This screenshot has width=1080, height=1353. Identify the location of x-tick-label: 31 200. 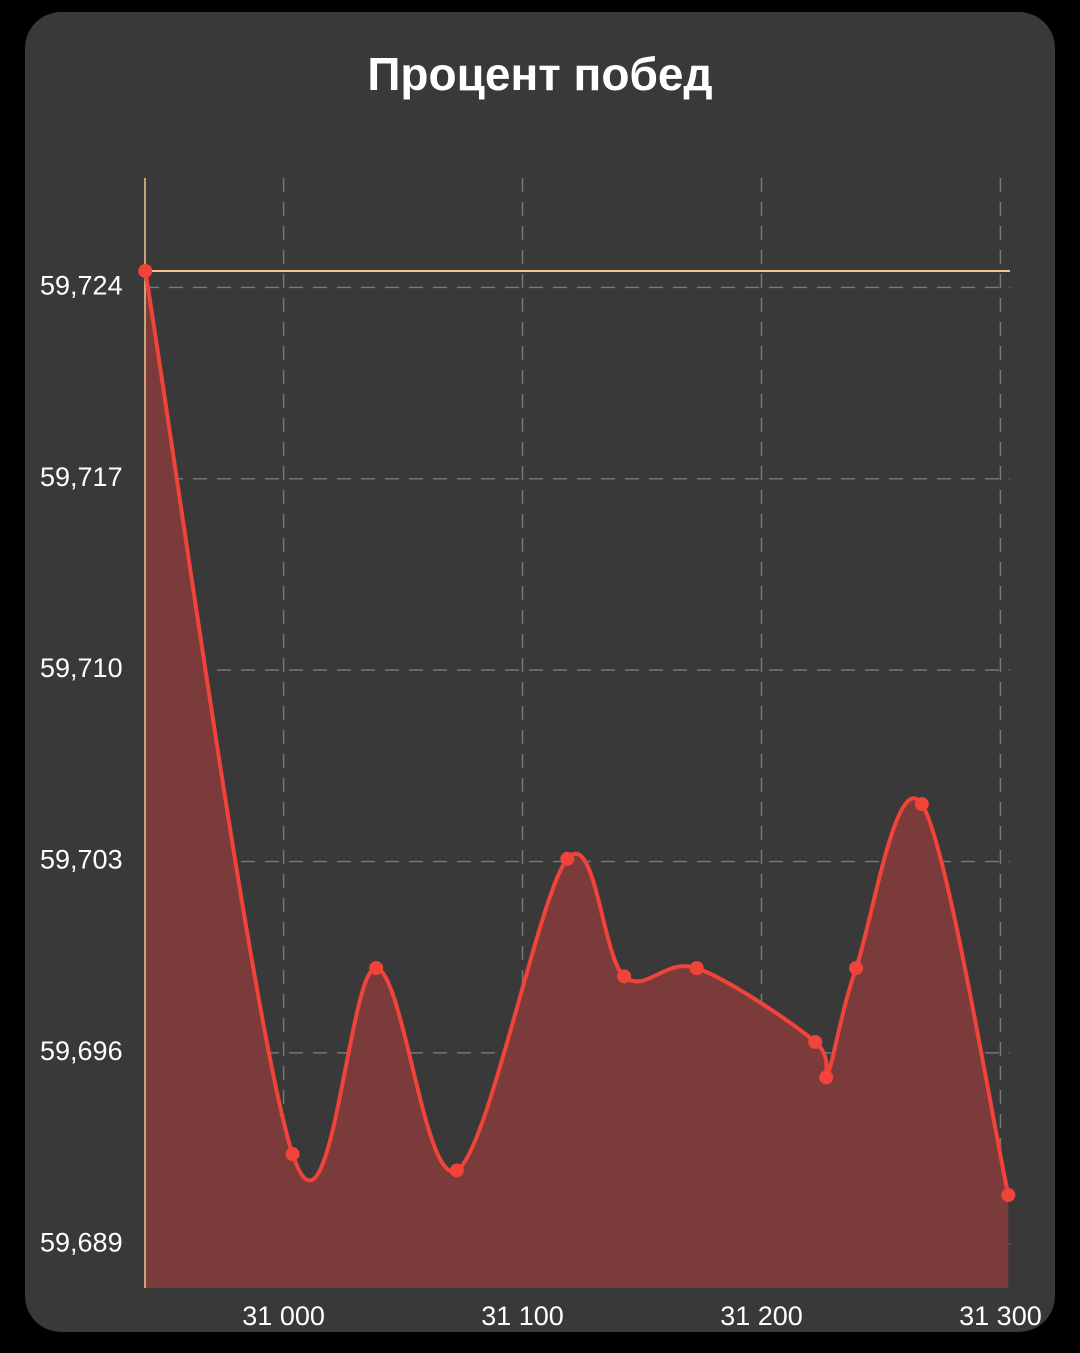
(761, 1316).